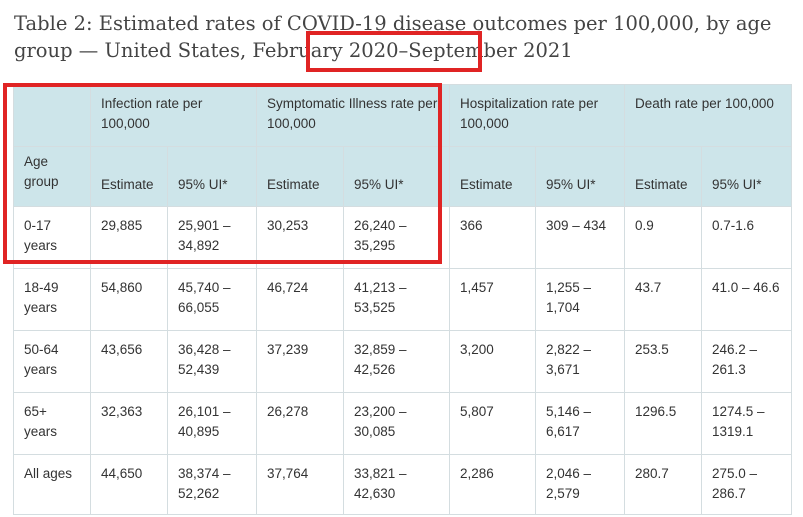 This screenshot has width=803, height=517. I want to click on value-cell: 0.9, so click(663, 237).